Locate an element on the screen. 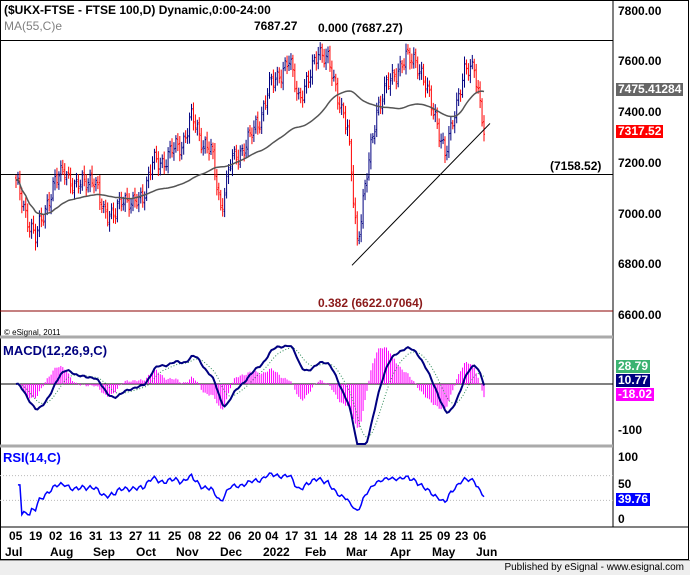 The width and height of the screenshot is (690, 575). price-tick: 6800.00 is located at coordinates (640, 264).